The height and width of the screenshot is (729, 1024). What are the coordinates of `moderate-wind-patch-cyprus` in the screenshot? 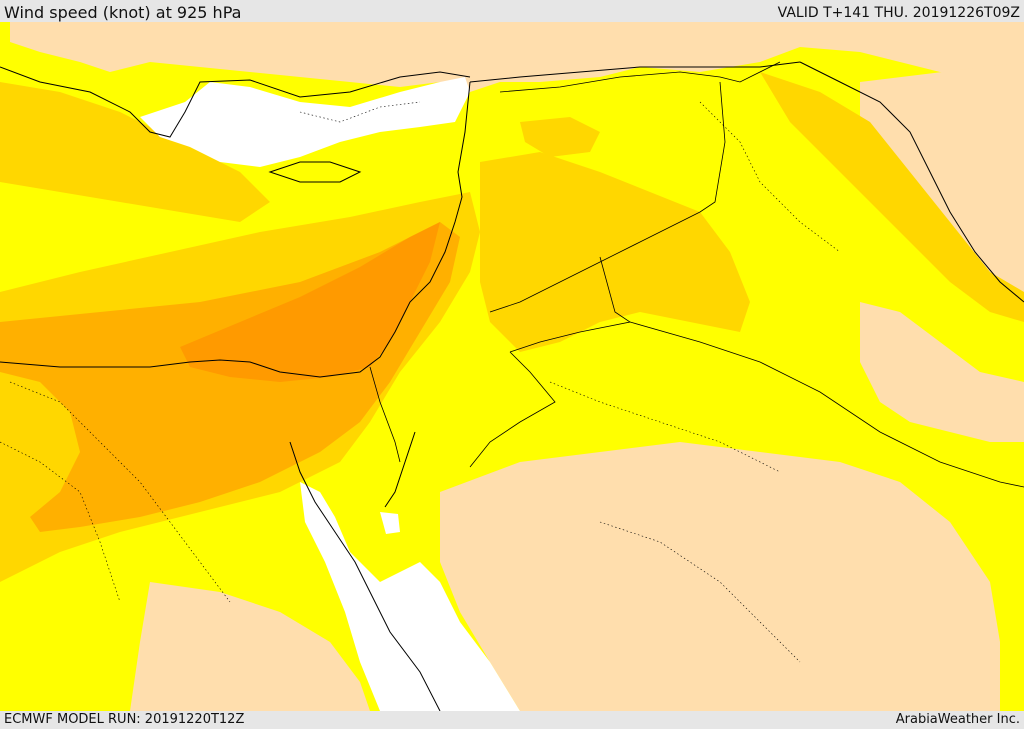 It's located at (560, 137).